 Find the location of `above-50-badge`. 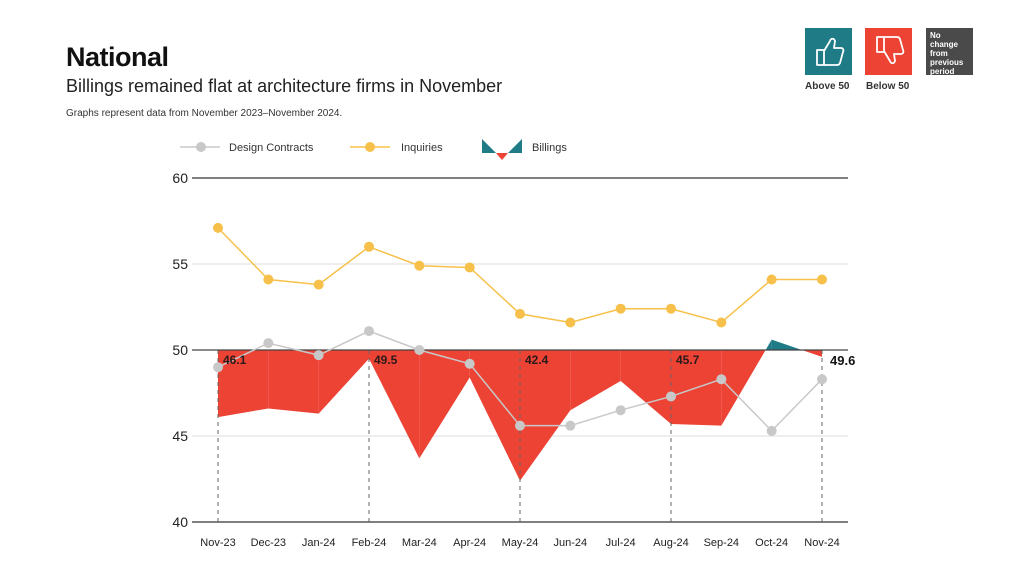

above-50-badge is located at coordinates (828, 51).